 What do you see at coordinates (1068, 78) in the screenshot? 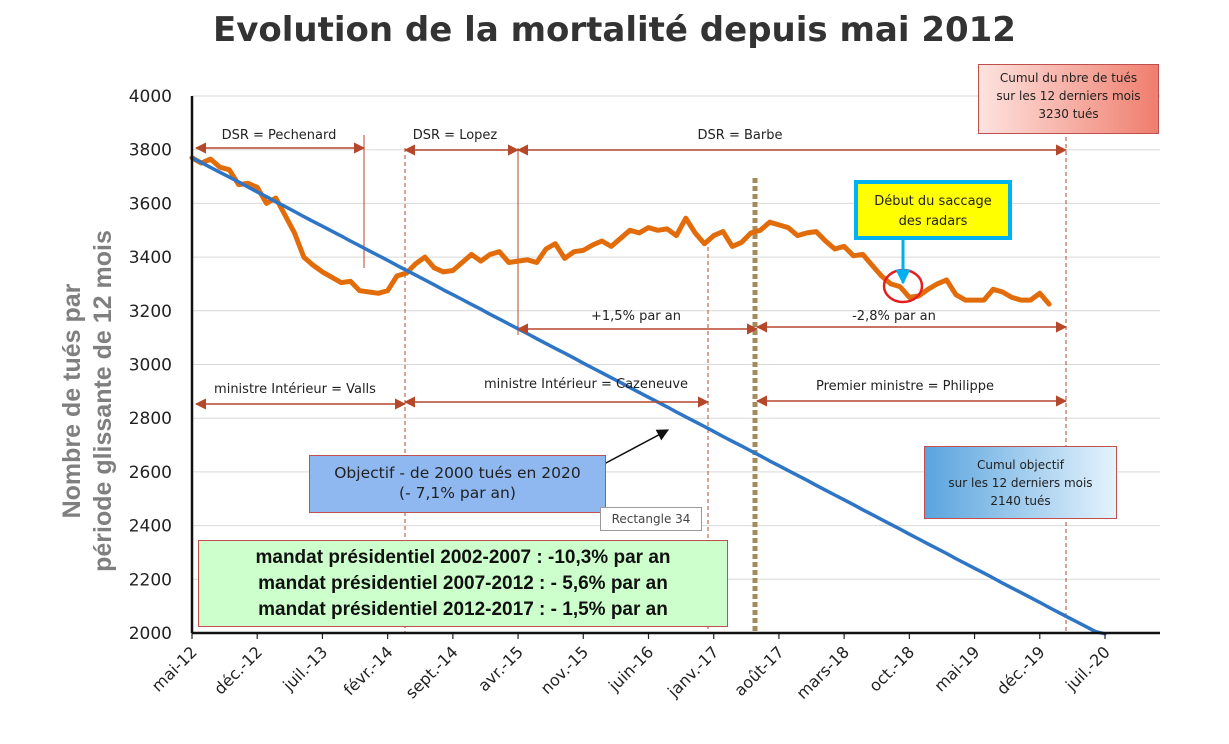
I see `cumul-line1: Cumul du nbre de tués` at bounding box center [1068, 78].